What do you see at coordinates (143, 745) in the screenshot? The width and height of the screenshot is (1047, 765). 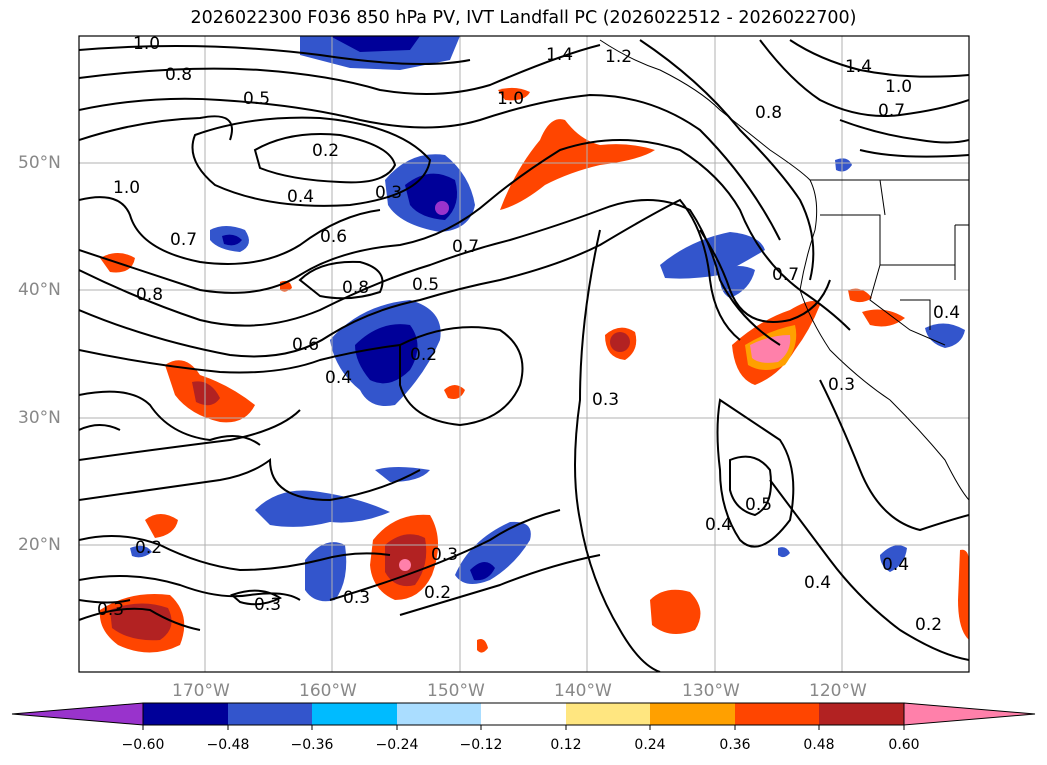 I see `colorbar-tick-label: −0.60` at bounding box center [143, 745].